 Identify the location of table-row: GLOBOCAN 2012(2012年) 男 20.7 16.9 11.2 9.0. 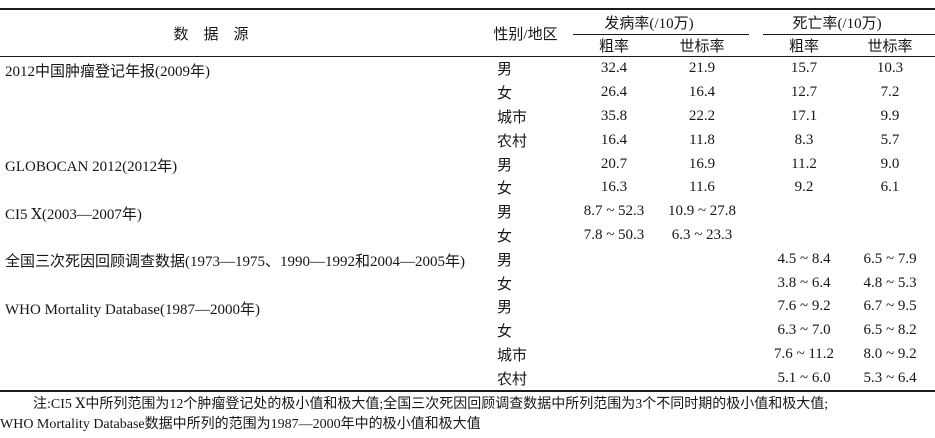
(467, 164).